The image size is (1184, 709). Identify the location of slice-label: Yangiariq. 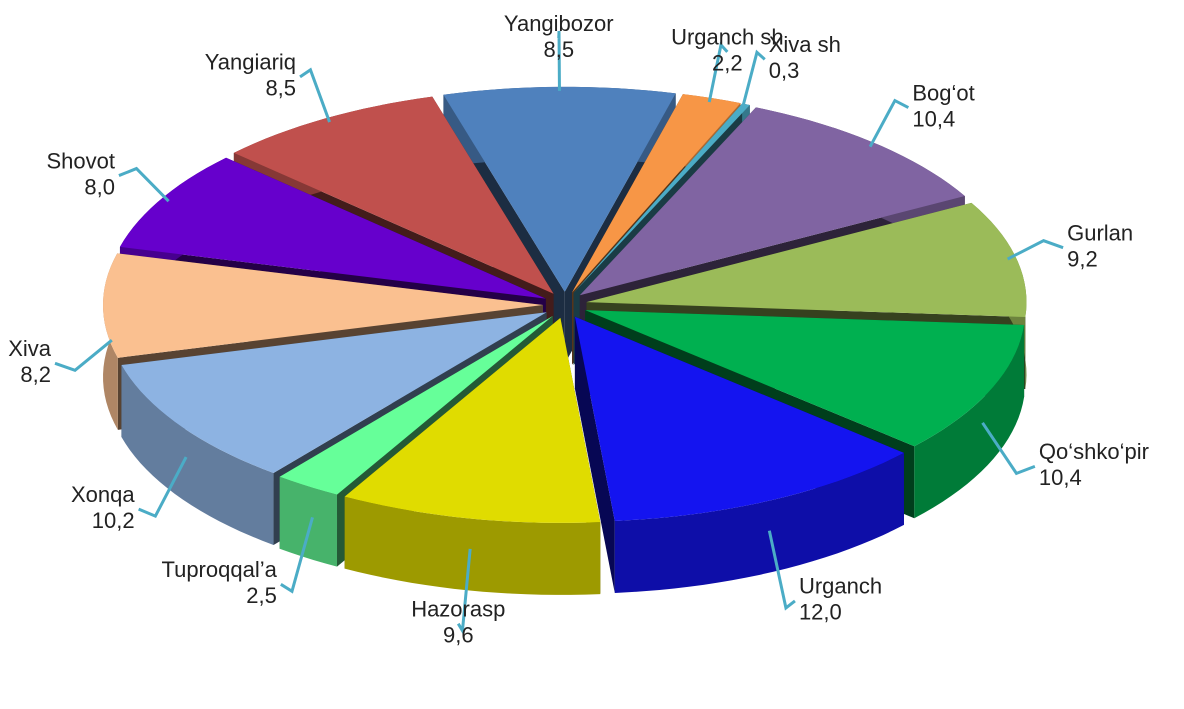
(250, 62).